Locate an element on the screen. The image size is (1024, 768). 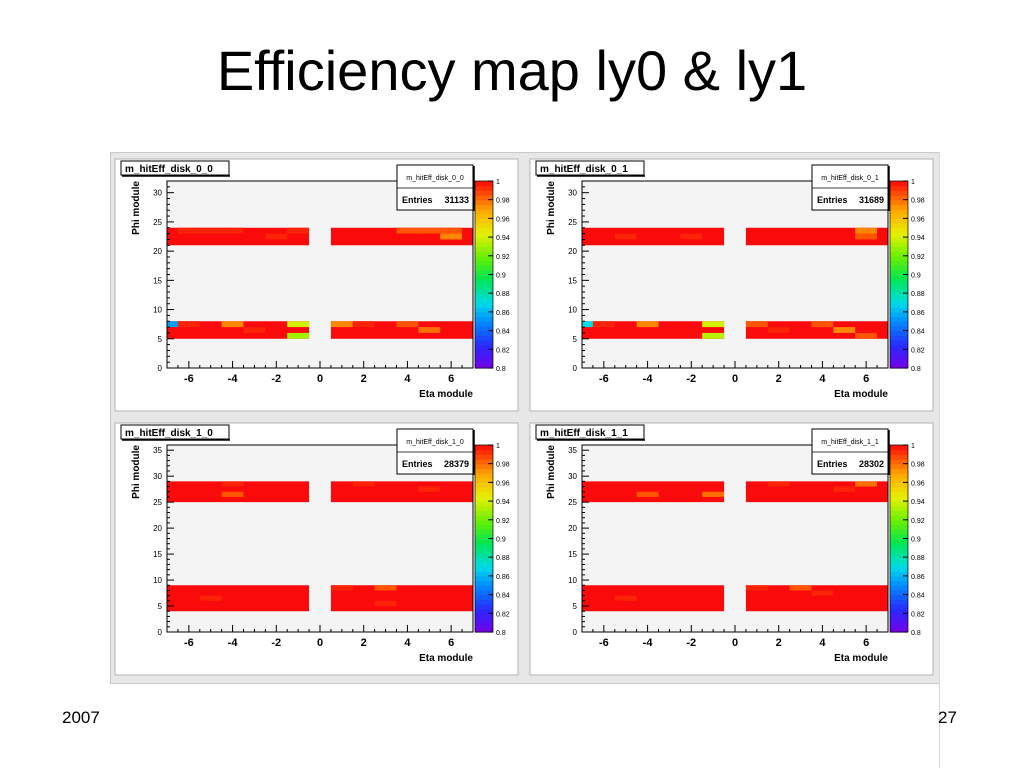
stats-title: m_hitEff_disk_1_0 is located at coordinates (435, 442).